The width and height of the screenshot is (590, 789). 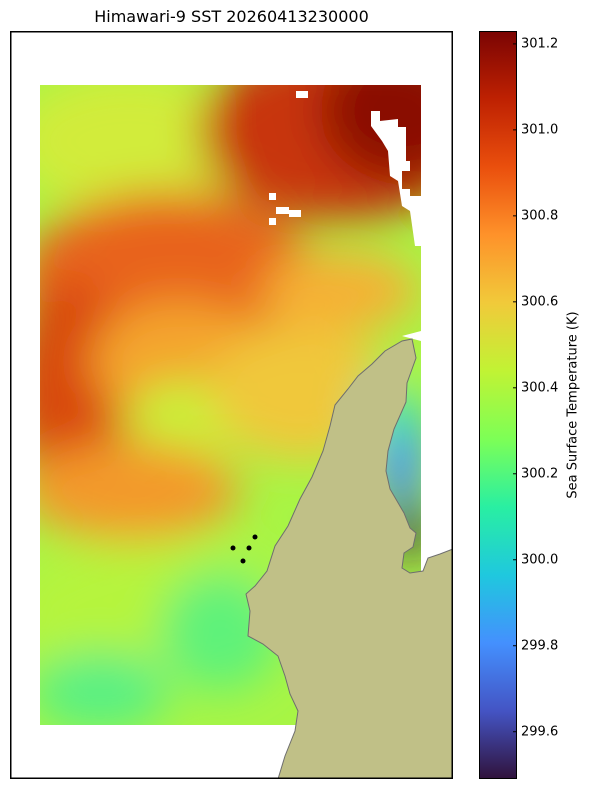 What do you see at coordinates (540, 130) in the screenshot?
I see `colorbar-tick-label: 301.0` at bounding box center [540, 130].